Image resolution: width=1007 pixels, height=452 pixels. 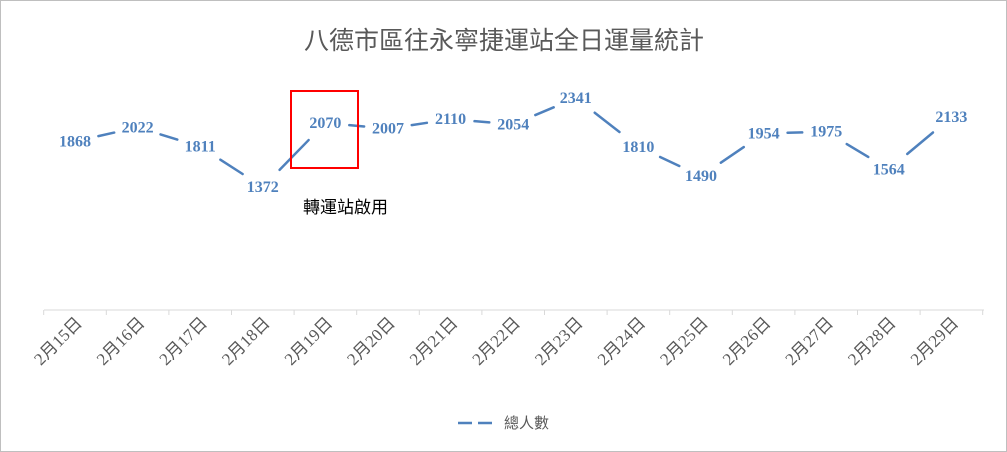 I want to click on x-tick-label: 2月28日, so click(x=872, y=341).